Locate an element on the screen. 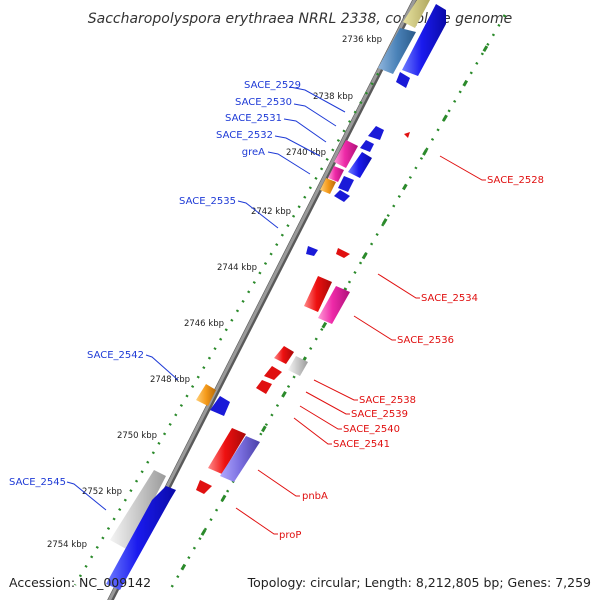 The image size is (600, 600). gene-label: SACE_2534 is located at coordinates (449, 298).